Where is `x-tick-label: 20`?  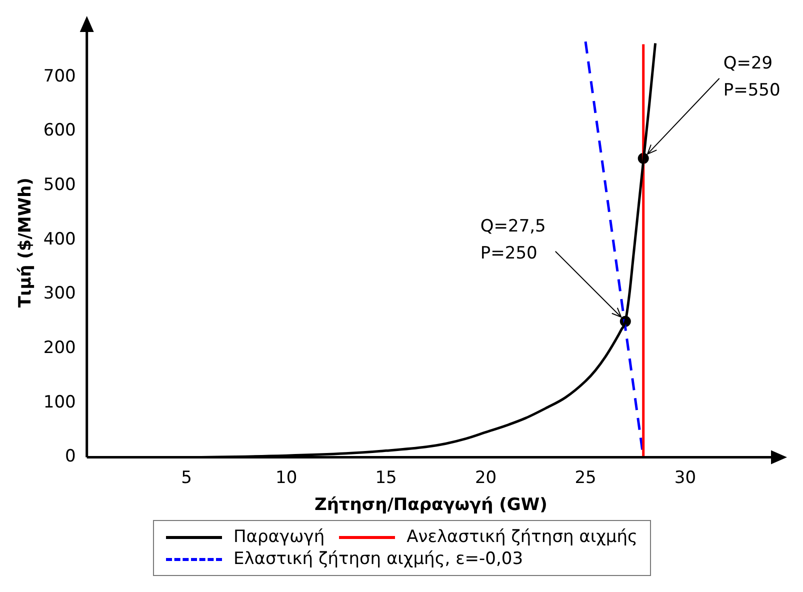 x-tick-label: 20 is located at coordinates (485, 478).